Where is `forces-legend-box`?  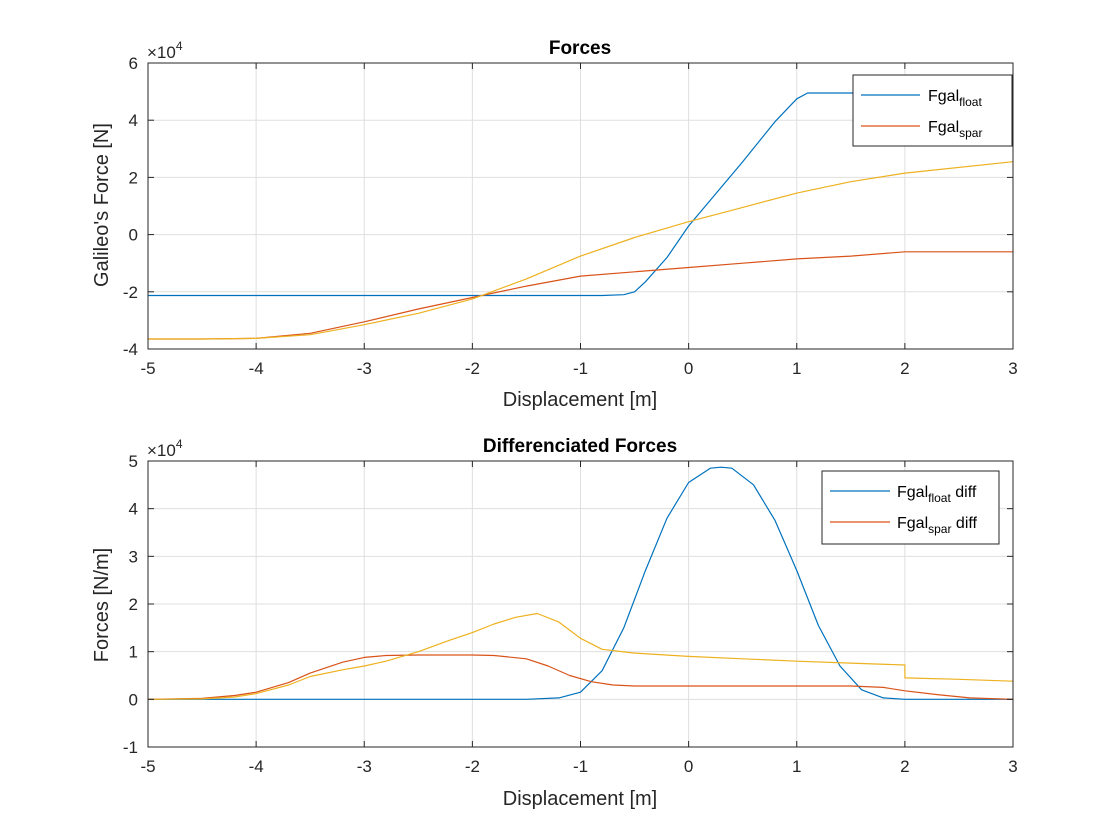 forces-legend-box is located at coordinates (932, 110).